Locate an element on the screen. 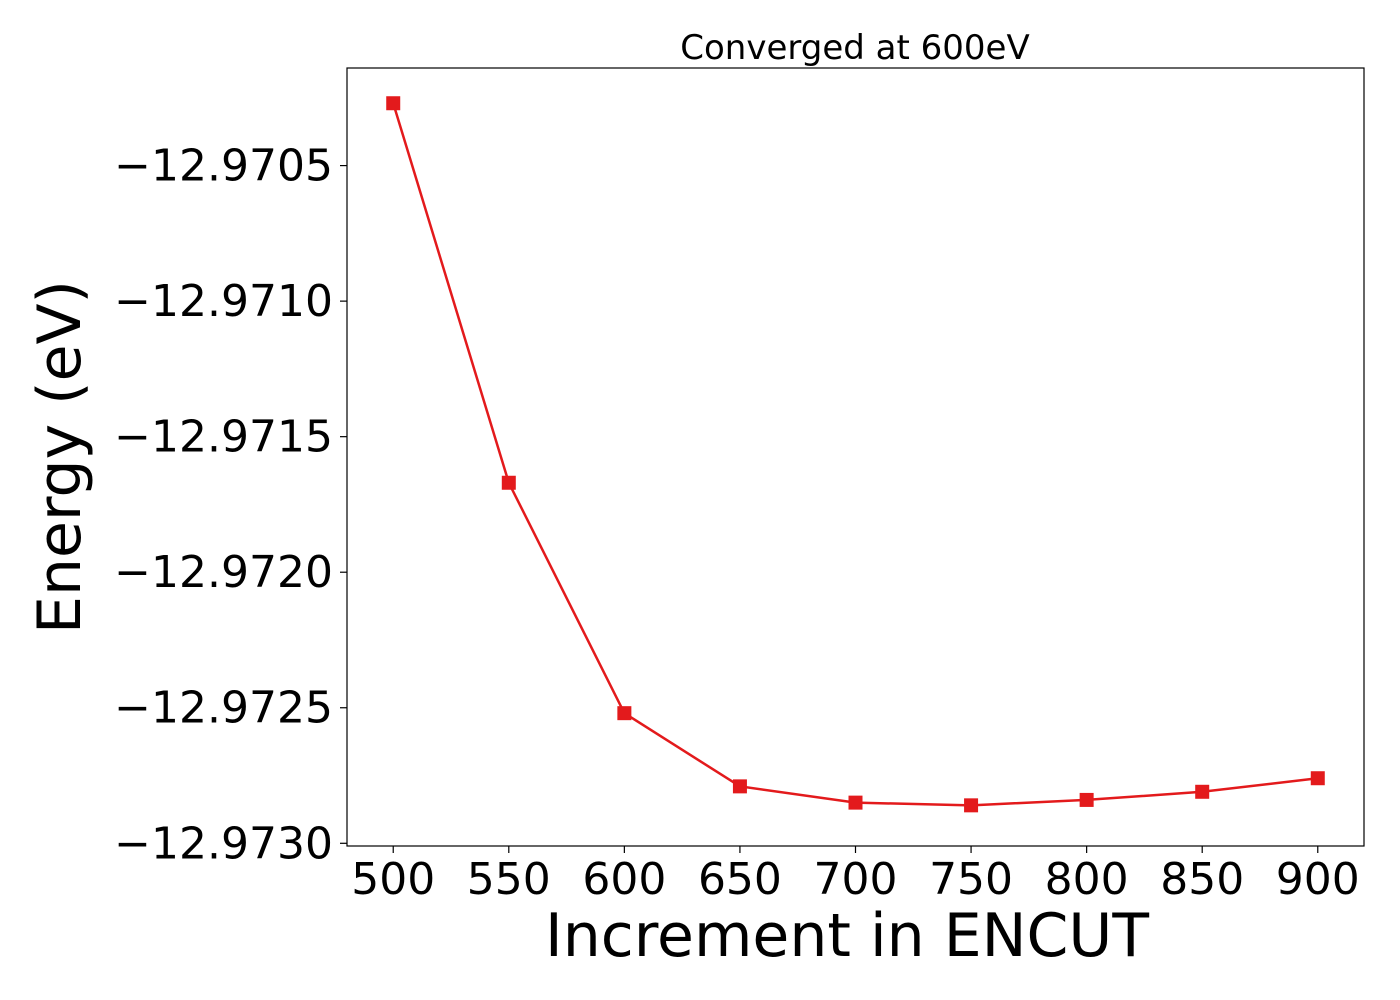 The width and height of the screenshot is (1400, 1000). x-tick-label: 700 is located at coordinates (856, 879).